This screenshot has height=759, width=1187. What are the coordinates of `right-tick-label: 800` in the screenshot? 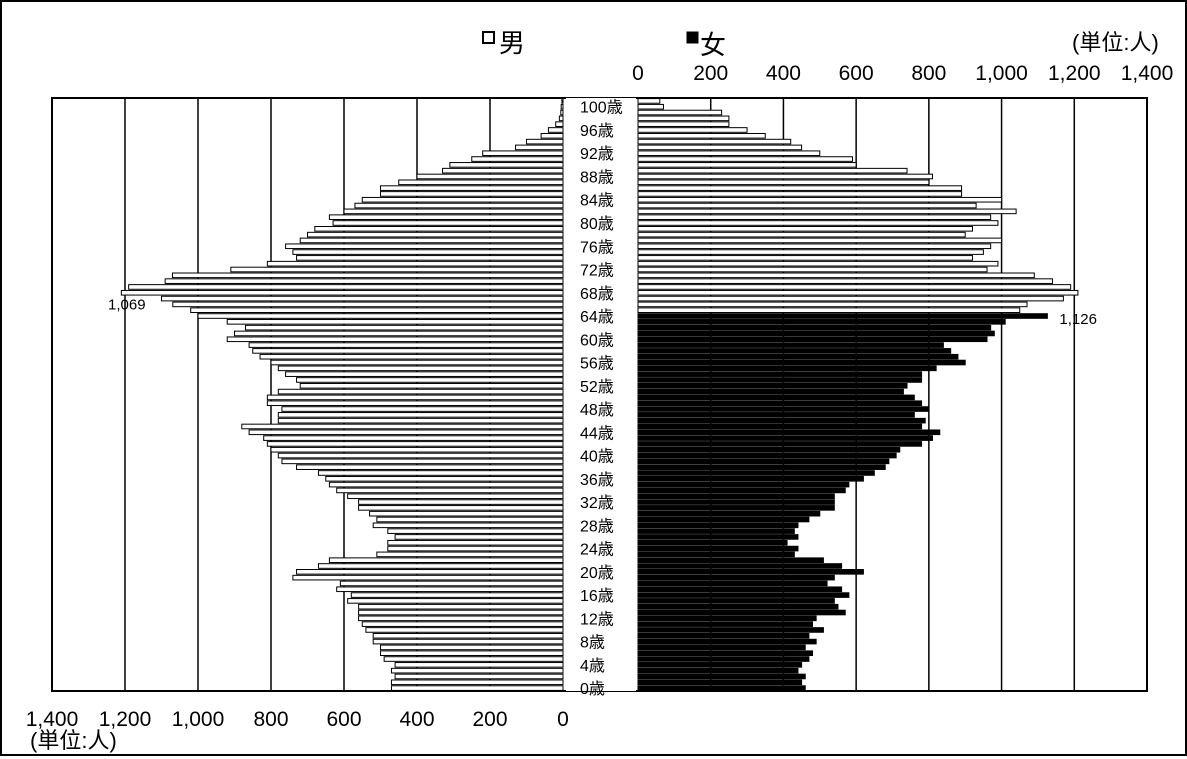 It's located at (928, 73).